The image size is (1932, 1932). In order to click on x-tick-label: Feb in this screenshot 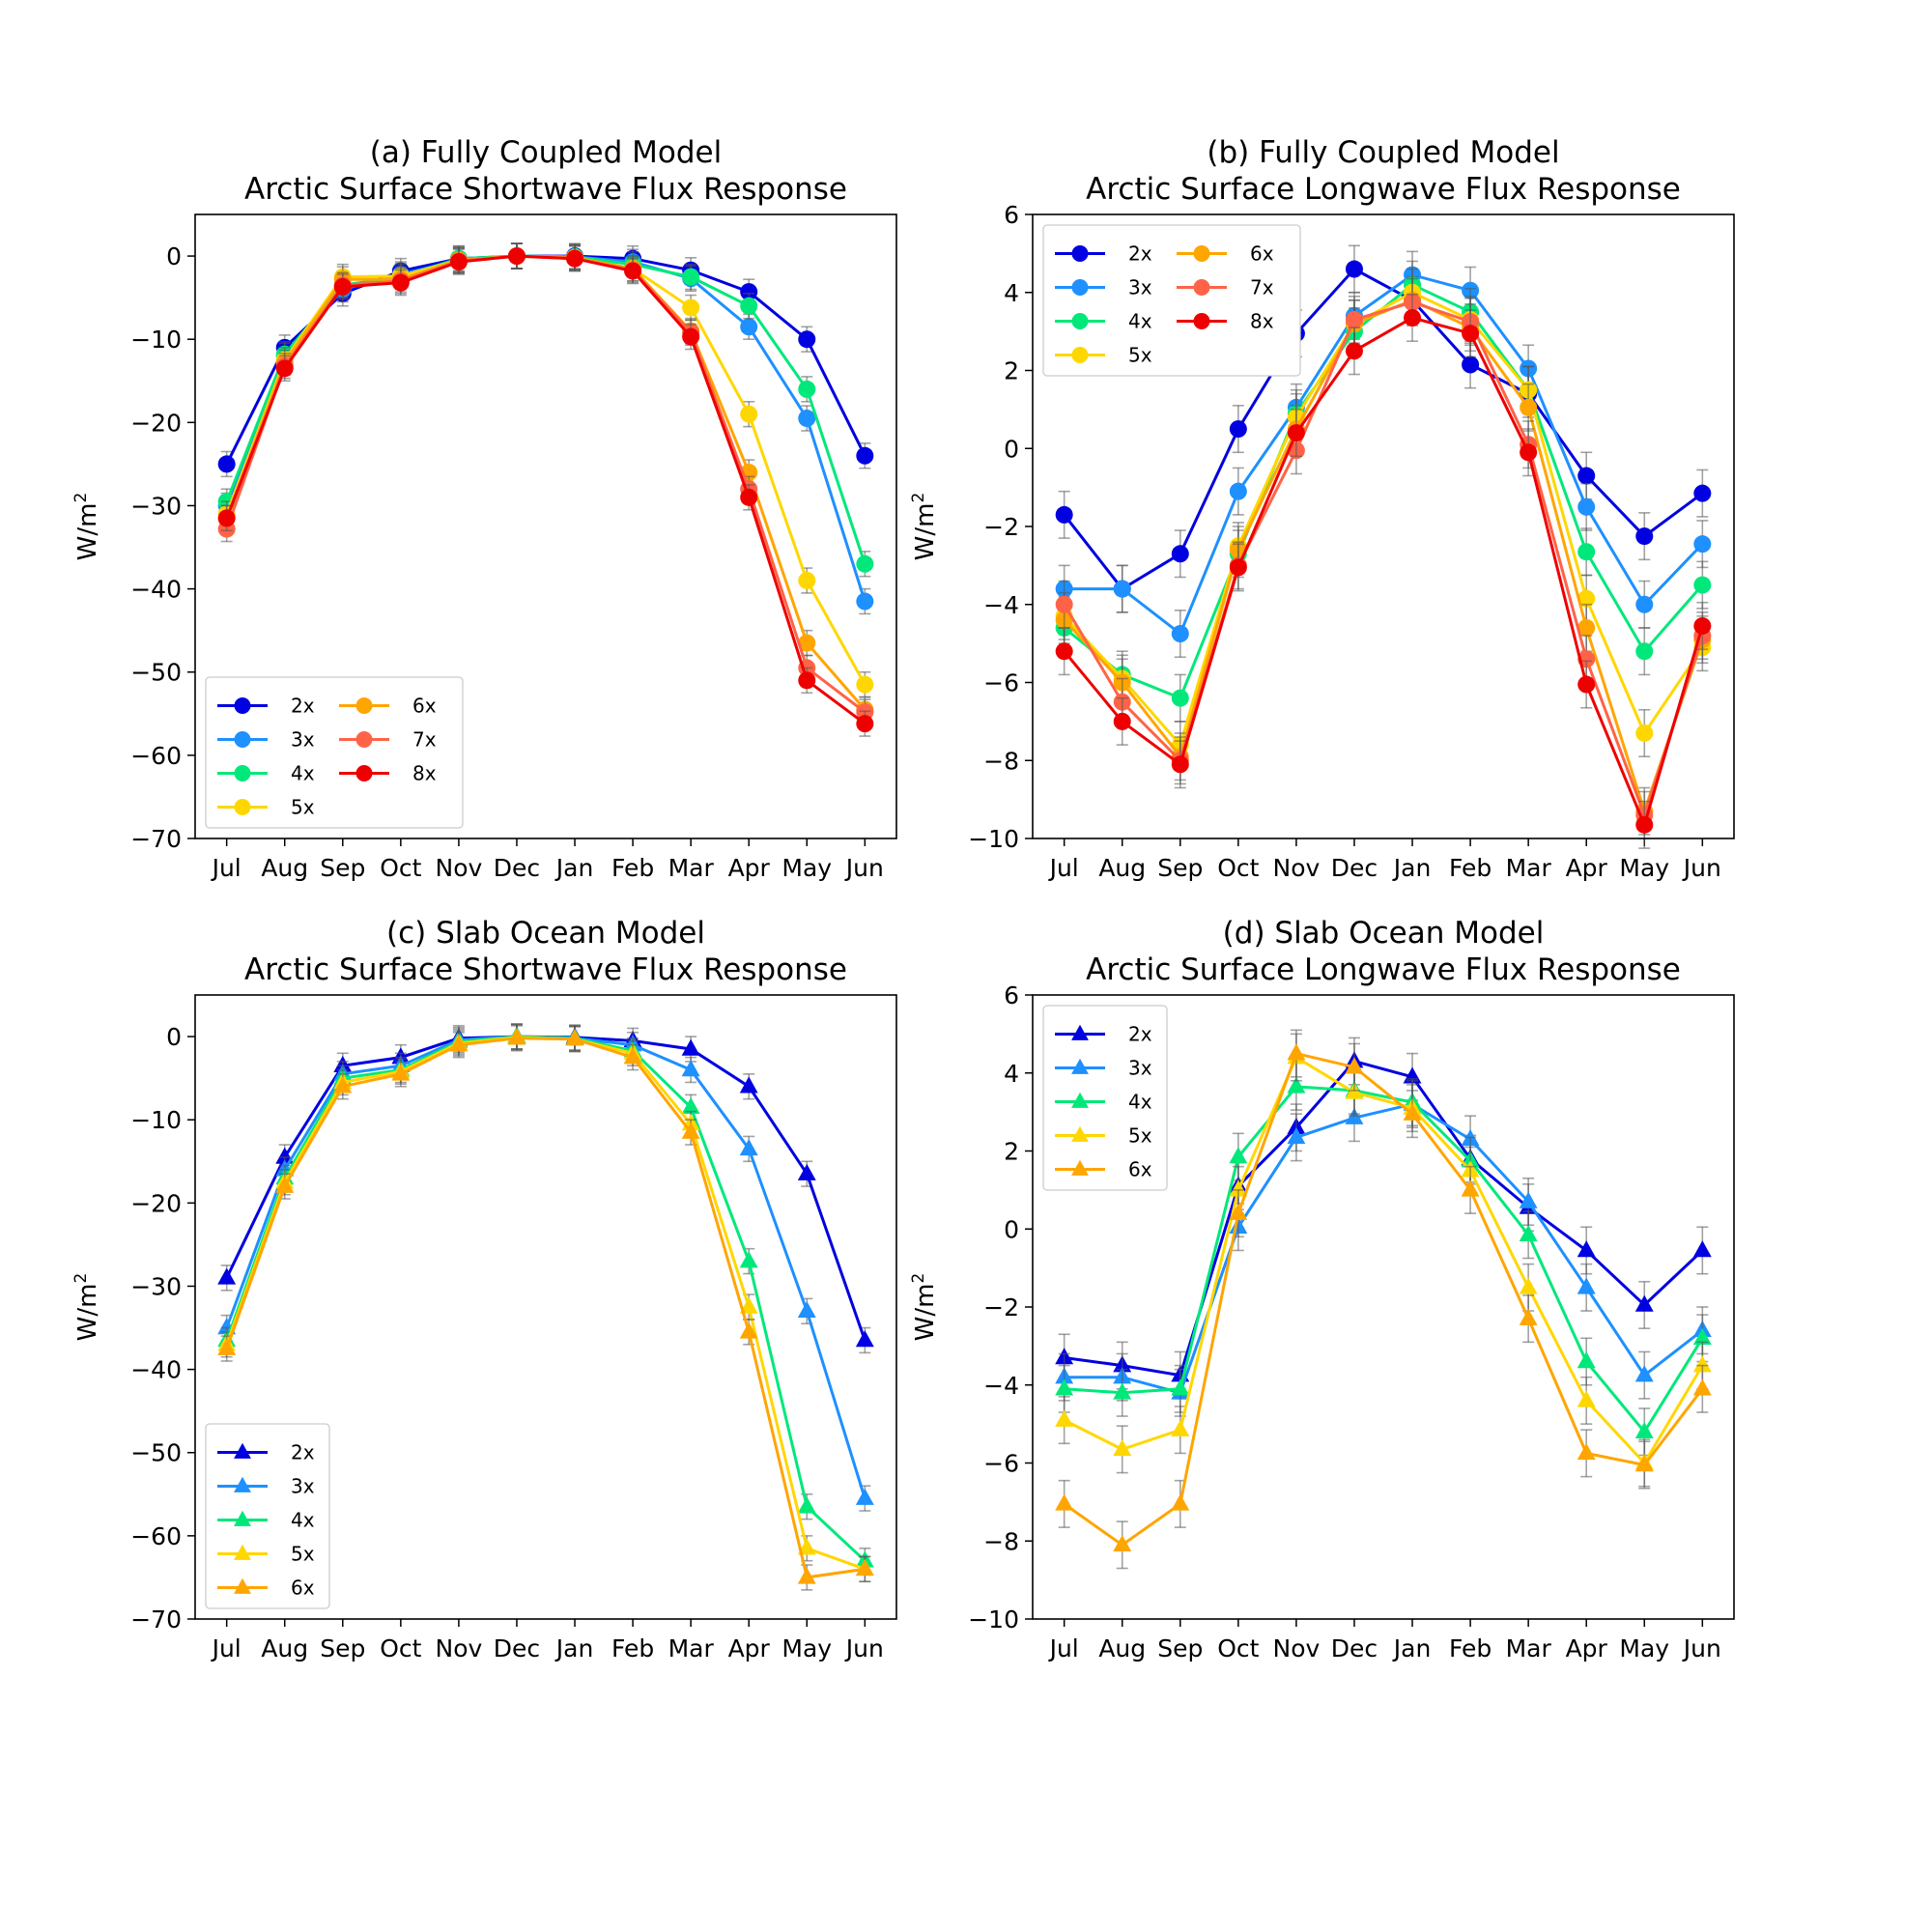, I will do `click(1470, 1648)`.